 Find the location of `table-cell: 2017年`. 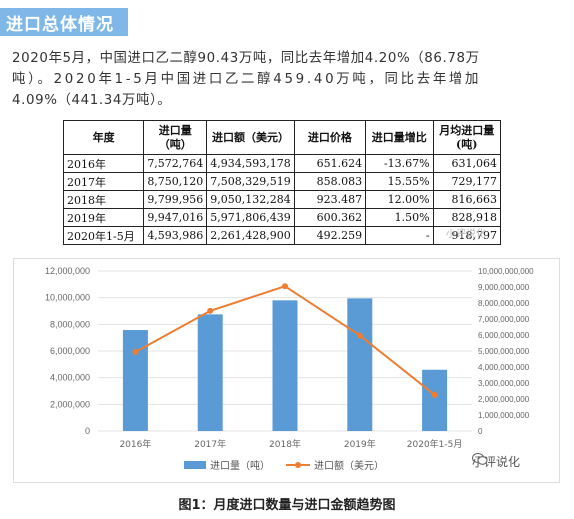

table-cell: 2017年 is located at coordinates (103, 181).